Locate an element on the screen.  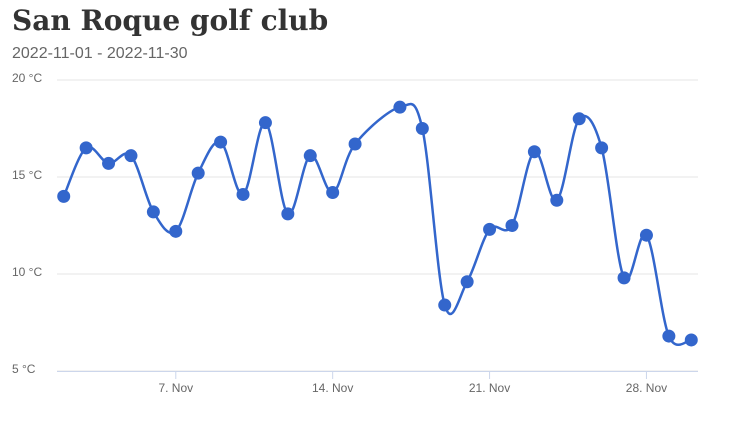
y-tick-label: 15 °C is located at coordinates (27, 175).